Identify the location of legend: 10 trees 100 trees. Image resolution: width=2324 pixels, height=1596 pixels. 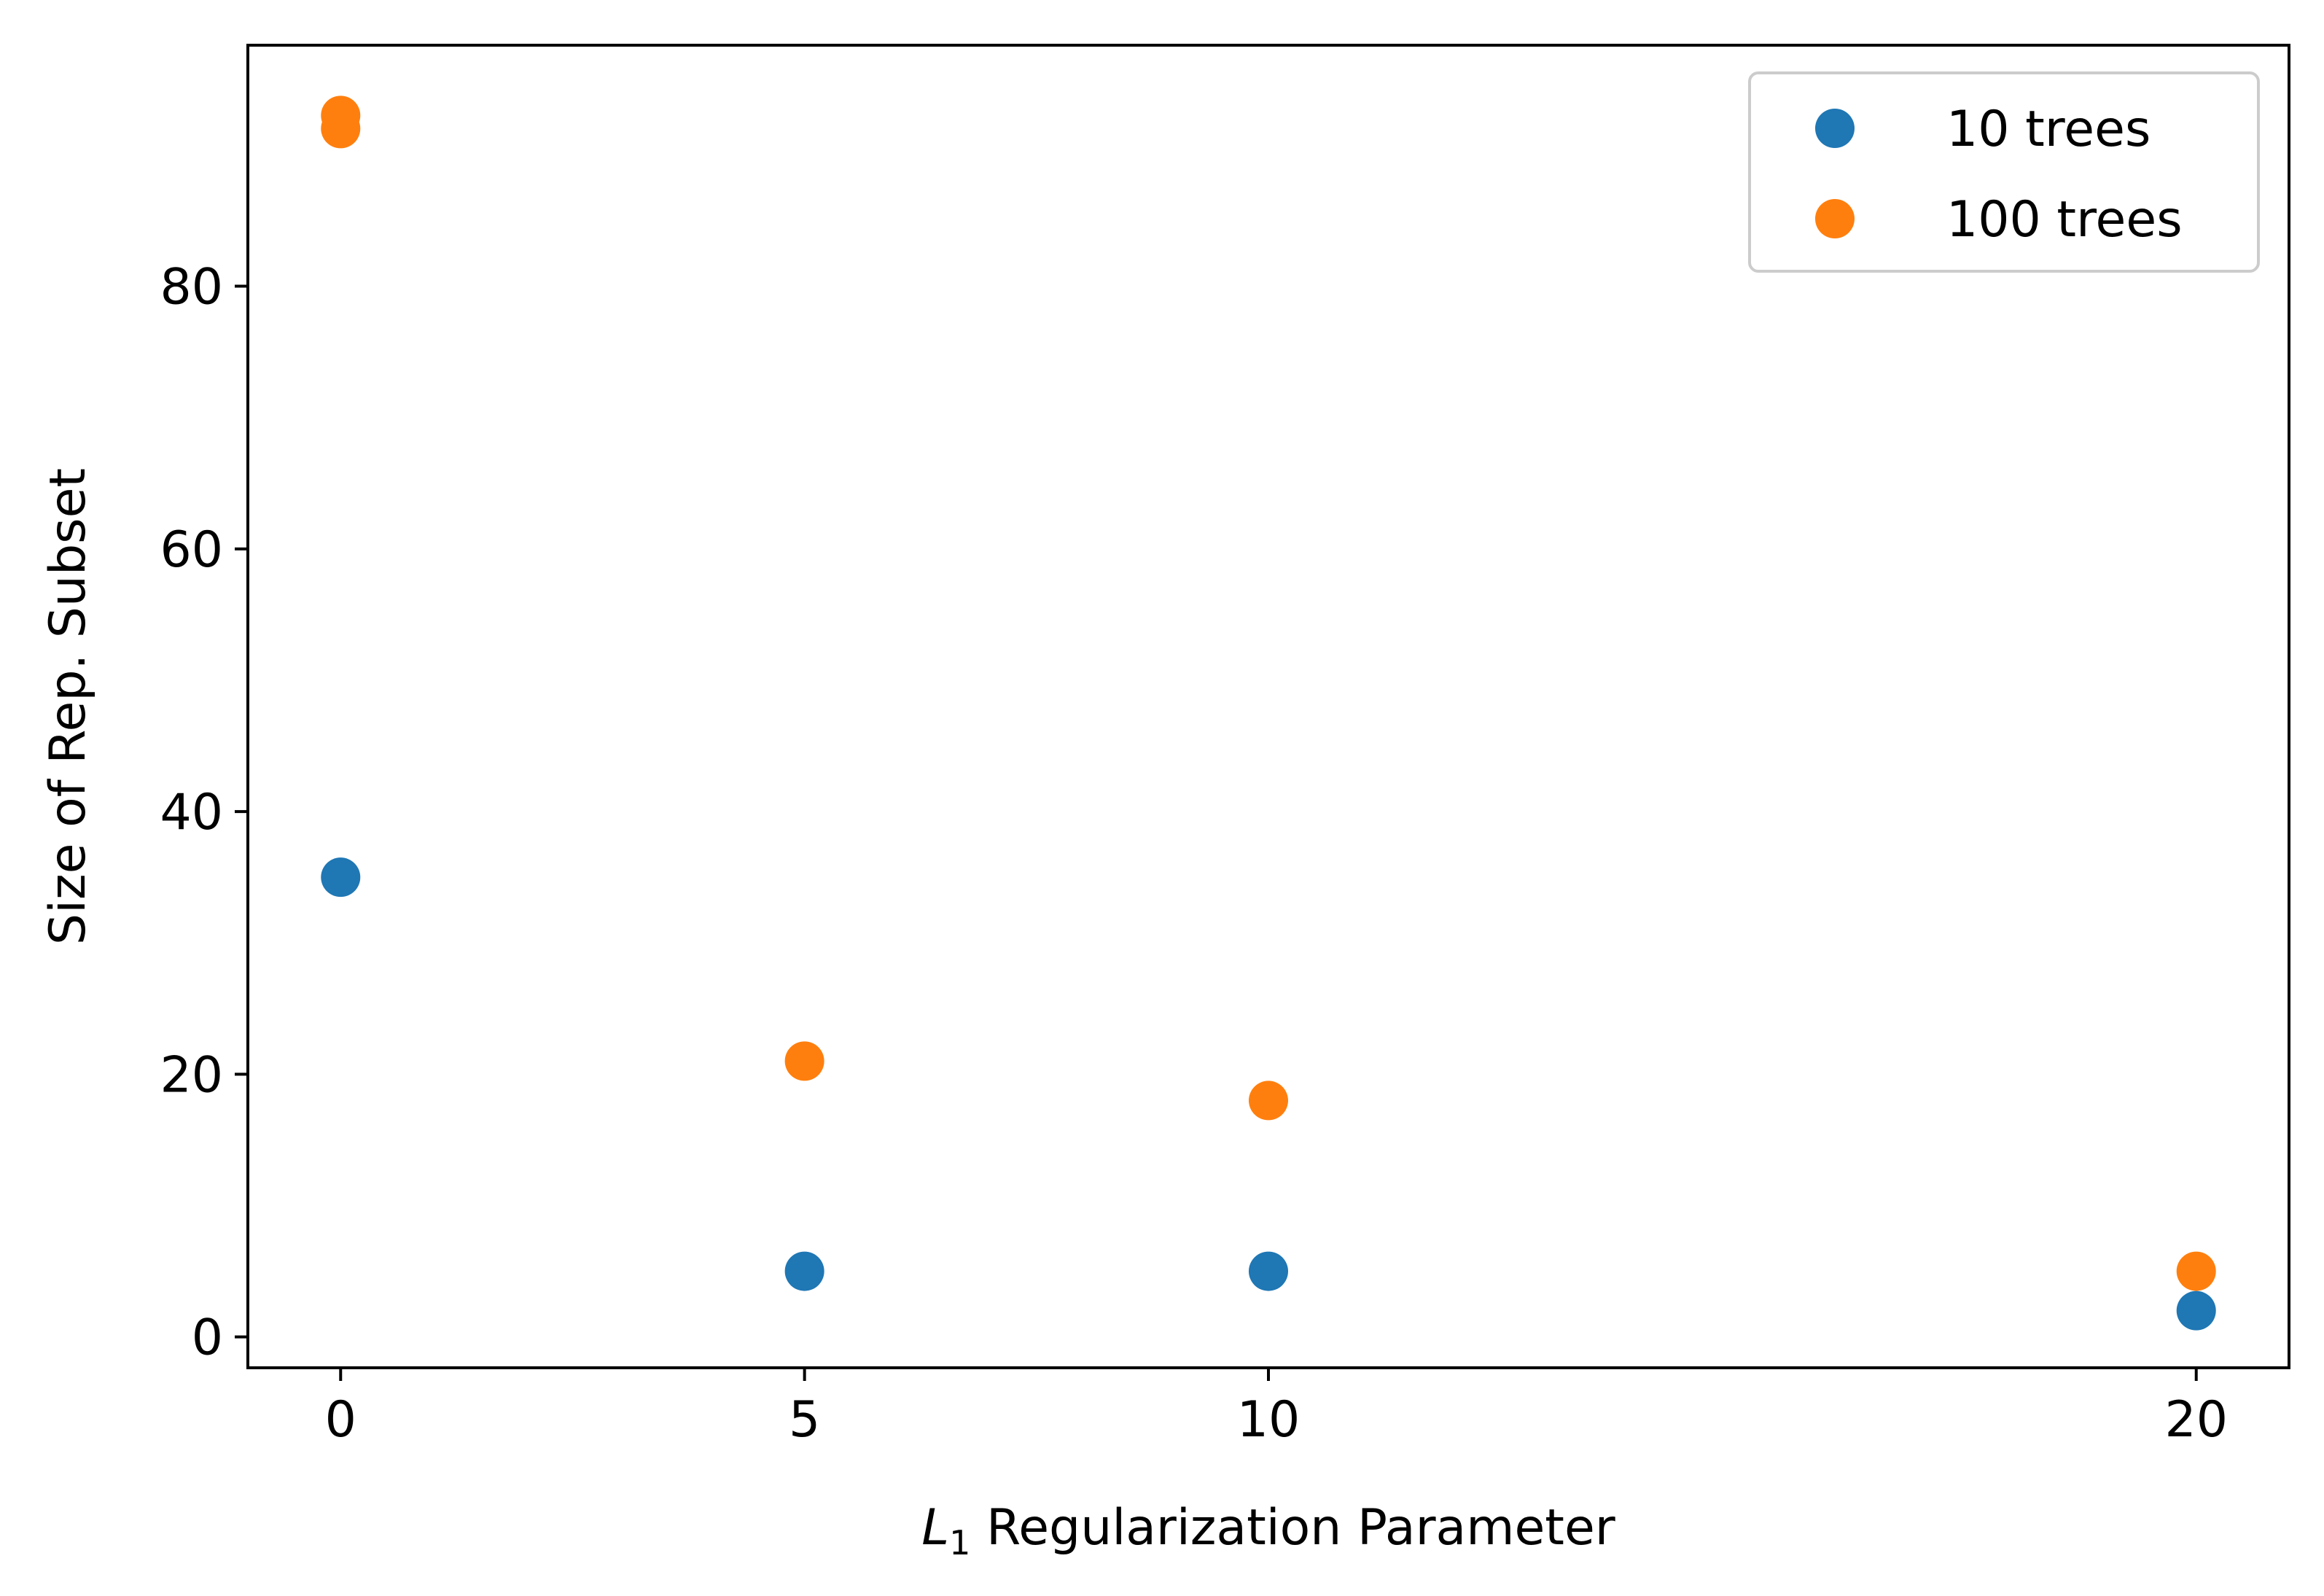
(2004, 172).